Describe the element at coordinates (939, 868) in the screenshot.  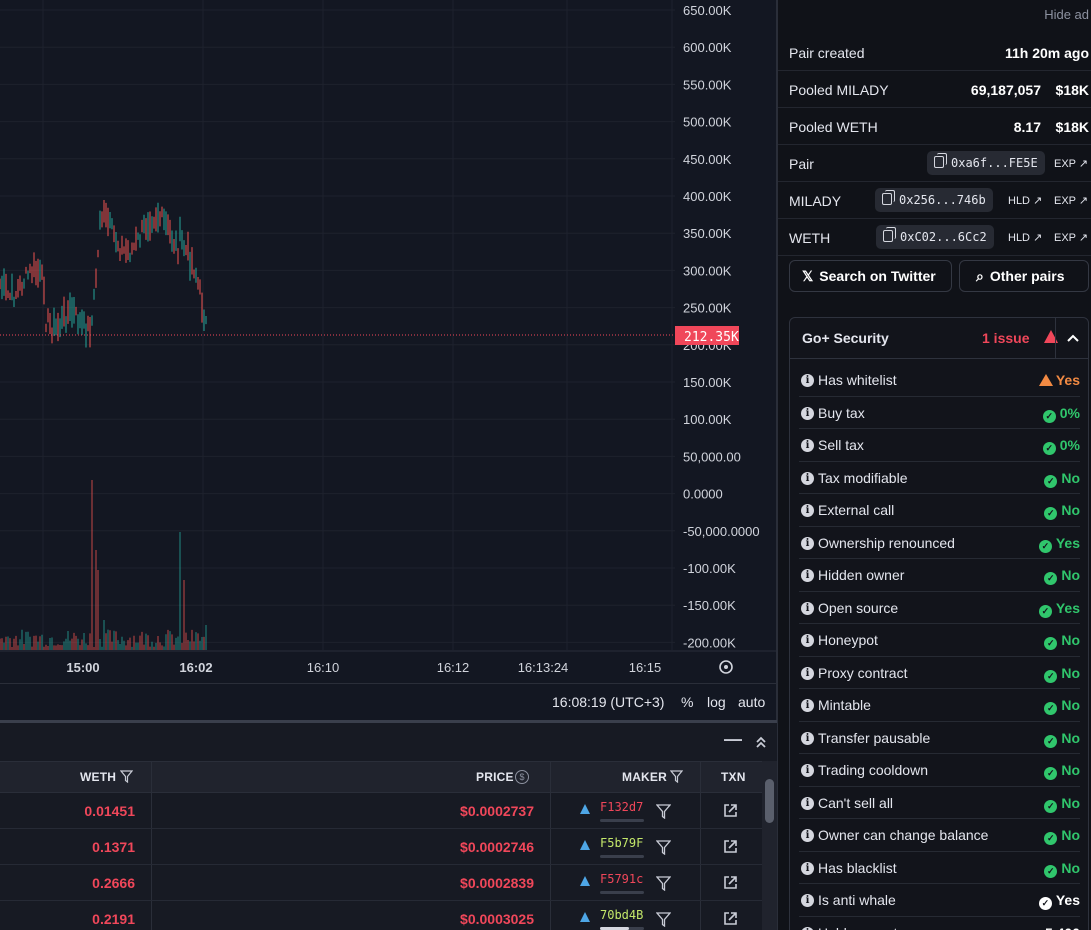
I see `security-item: i Has blacklist ✓ No` at that location.